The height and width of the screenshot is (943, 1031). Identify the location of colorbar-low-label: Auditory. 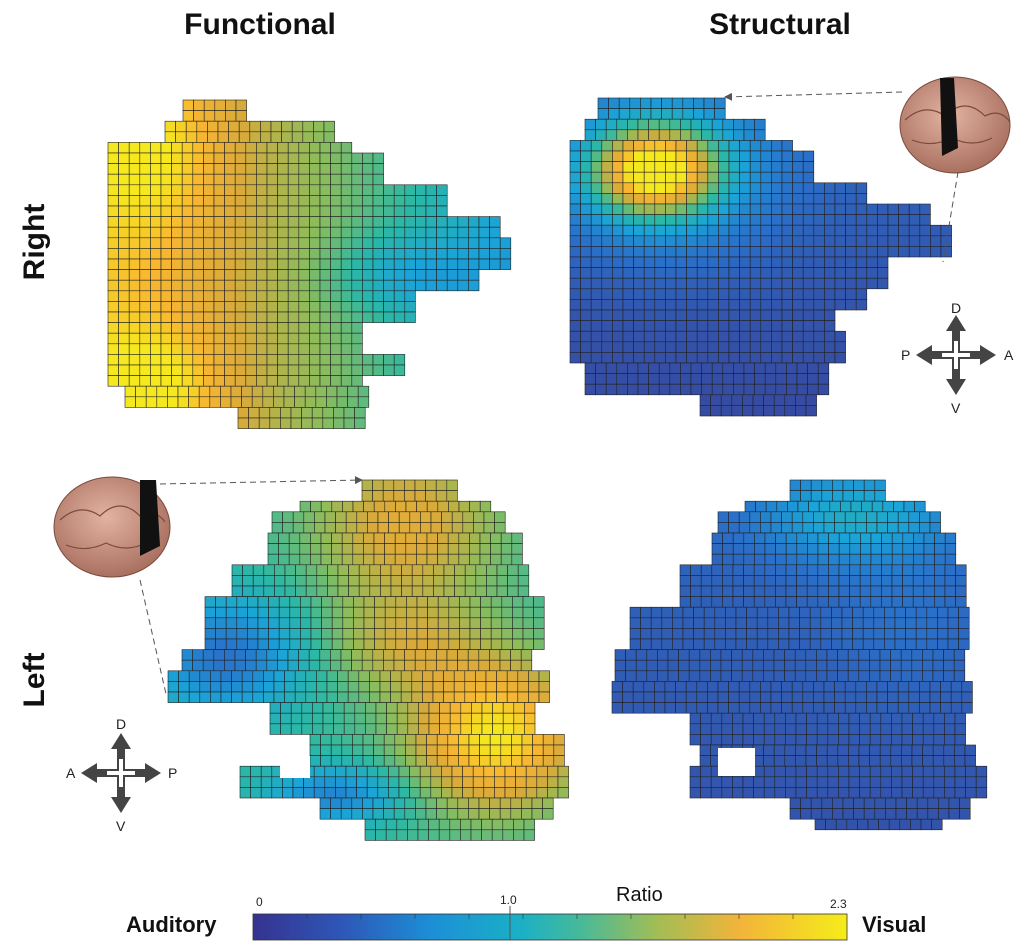
(171, 925).